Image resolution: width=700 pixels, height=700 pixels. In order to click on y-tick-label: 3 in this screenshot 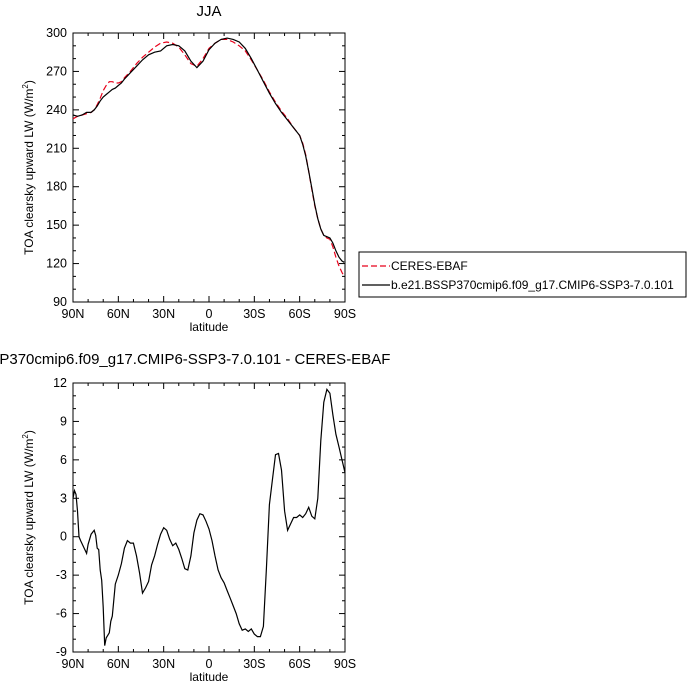, I will do `click(63, 498)`.